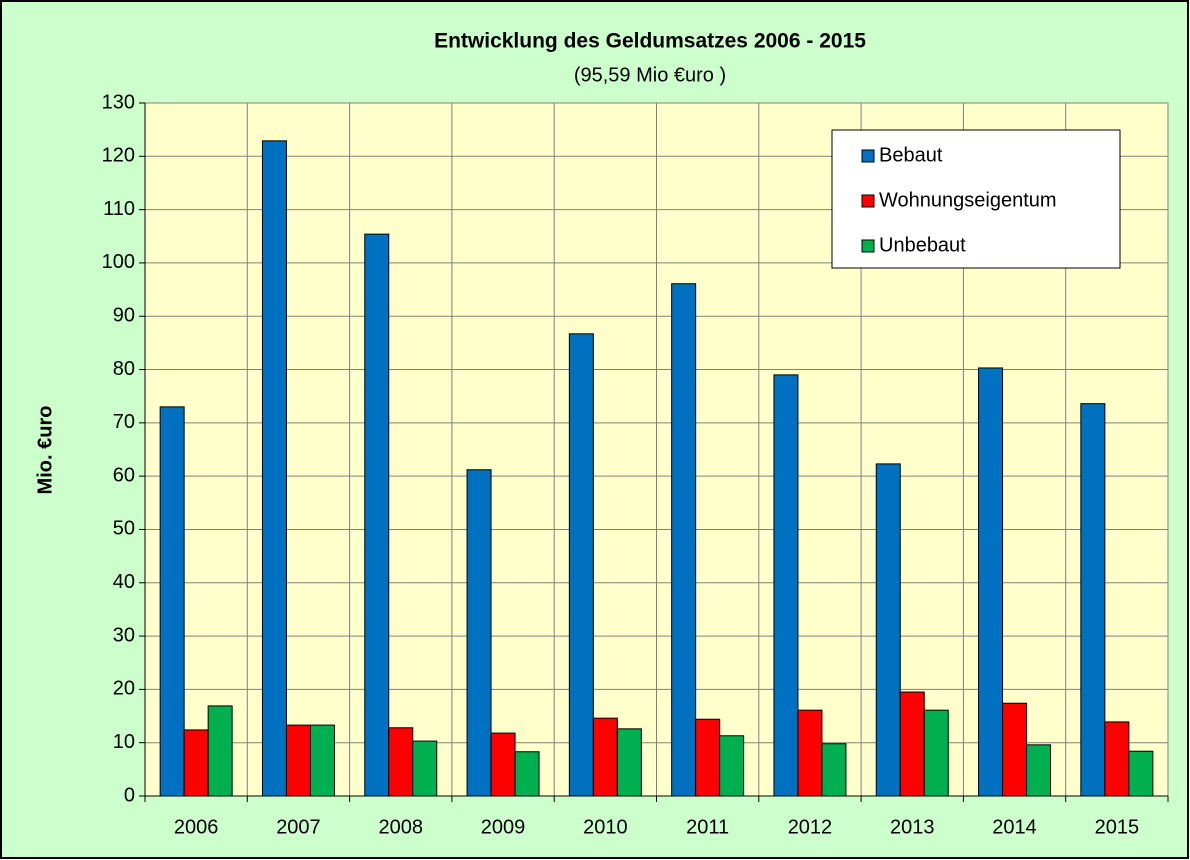 This screenshot has width=1190, height=860. What do you see at coordinates (707, 827) in the screenshot?
I see `x-tick-label: 2011` at bounding box center [707, 827].